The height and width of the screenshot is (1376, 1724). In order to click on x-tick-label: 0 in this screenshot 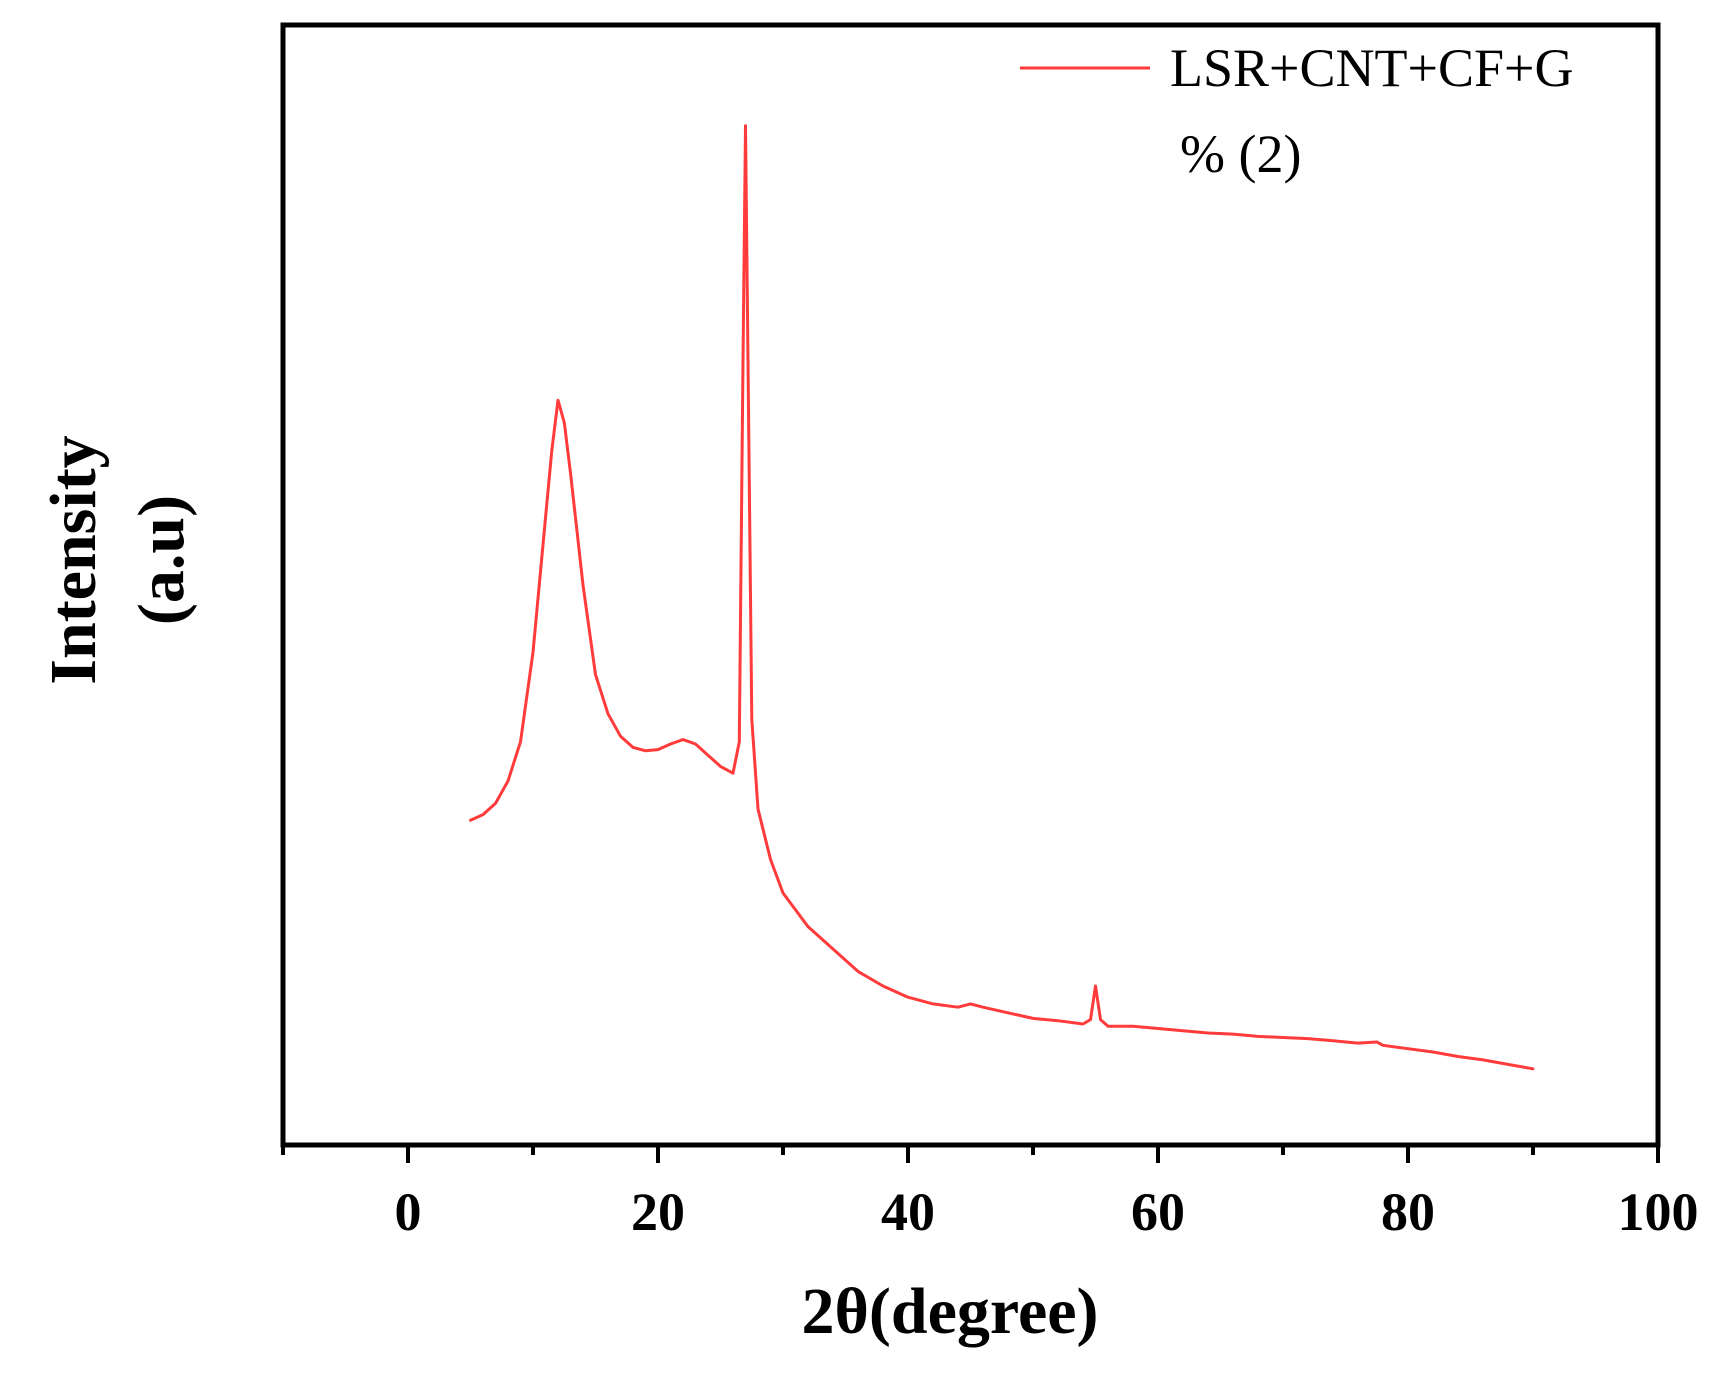, I will do `click(408, 1212)`.